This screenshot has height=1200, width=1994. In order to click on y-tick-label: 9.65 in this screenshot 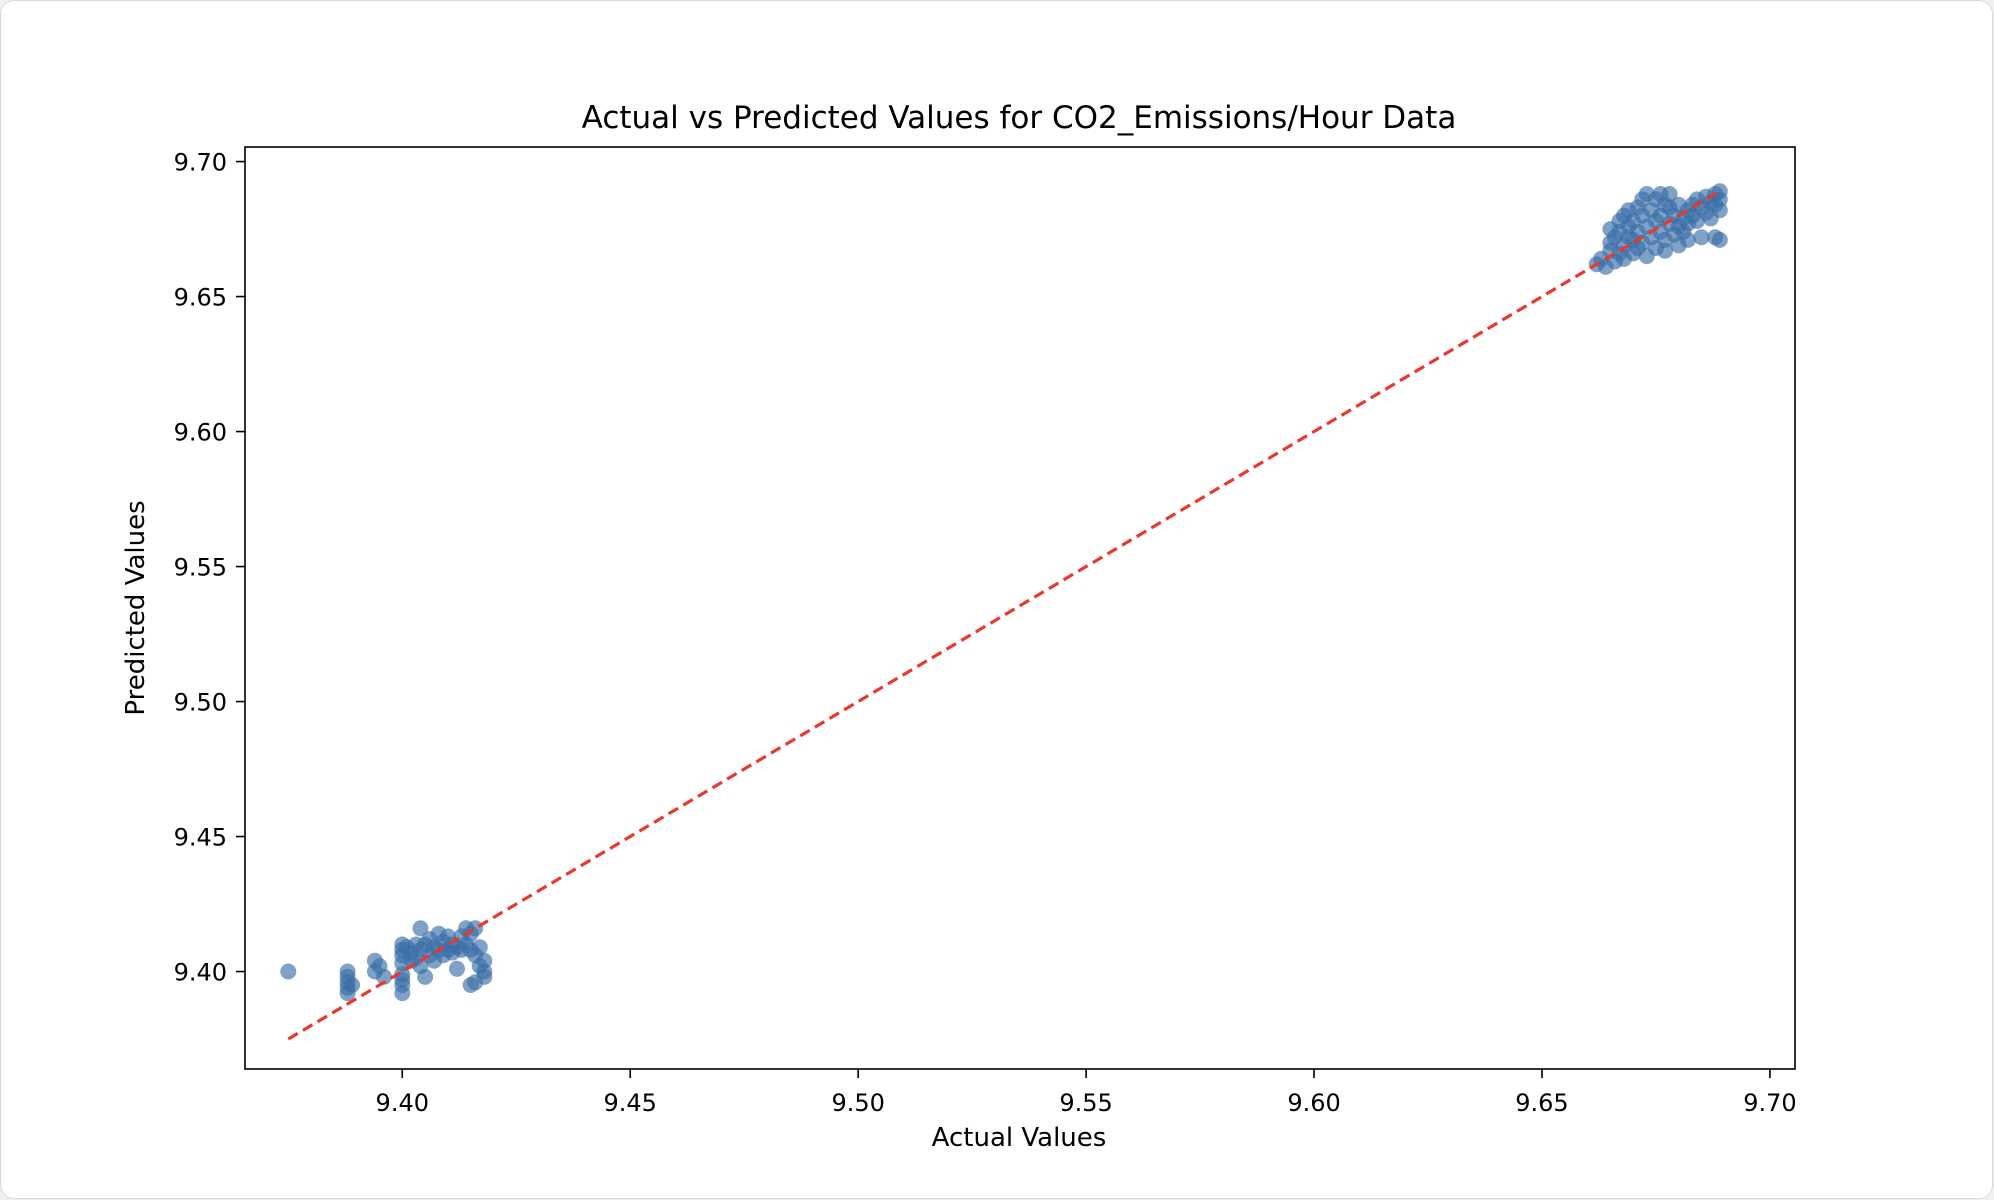, I will do `click(200, 298)`.